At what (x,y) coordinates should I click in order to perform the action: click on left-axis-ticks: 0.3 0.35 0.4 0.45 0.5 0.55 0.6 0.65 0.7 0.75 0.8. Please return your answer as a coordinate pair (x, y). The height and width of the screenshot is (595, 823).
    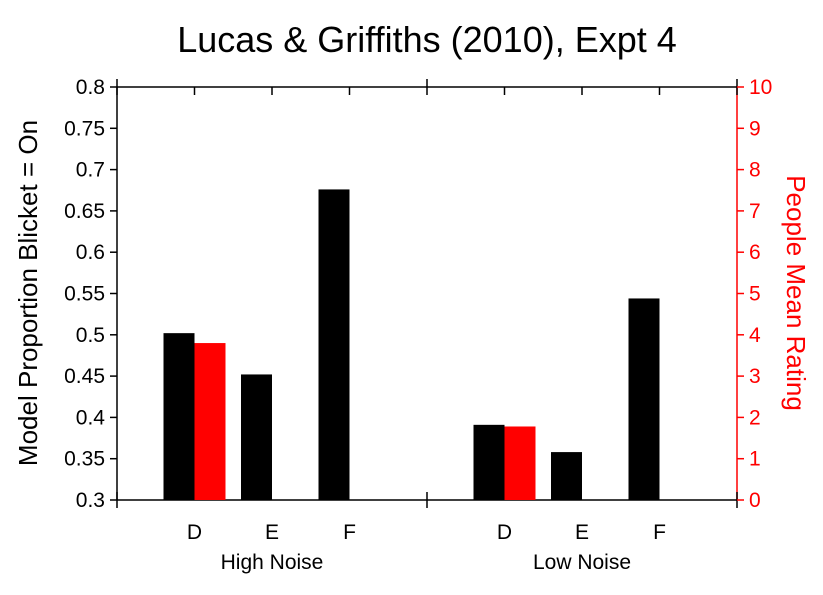
    Looking at the image, I should click on (90, 294).